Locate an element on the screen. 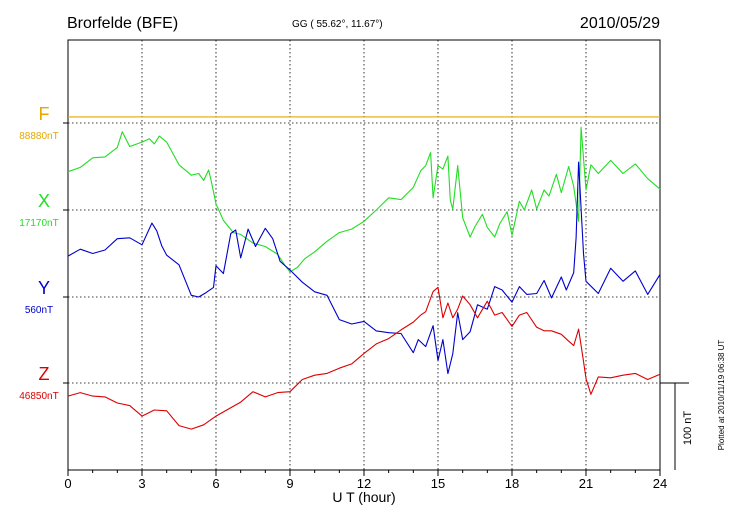 The width and height of the screenshot is (730, 520). plotted-timestamp: Plotted at 2010/11/19 06:38 UT is located at coordinates (721, 395).